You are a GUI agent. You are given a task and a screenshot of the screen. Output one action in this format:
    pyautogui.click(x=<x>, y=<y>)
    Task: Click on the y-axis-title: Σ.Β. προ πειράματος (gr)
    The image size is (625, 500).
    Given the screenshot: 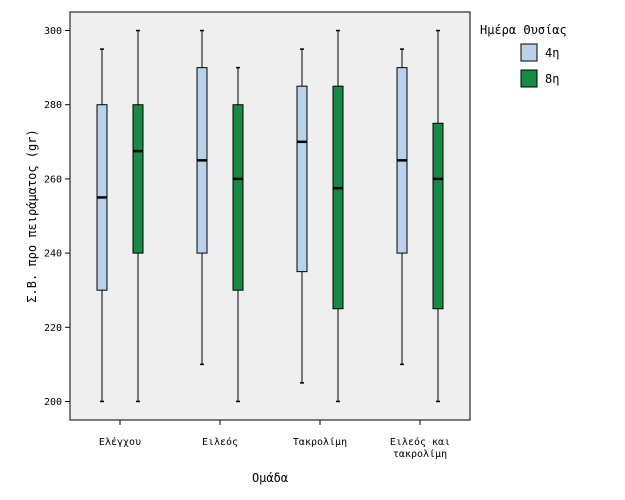 What is the action you would take?
    pyautogui.click(x=32, y=215)
    